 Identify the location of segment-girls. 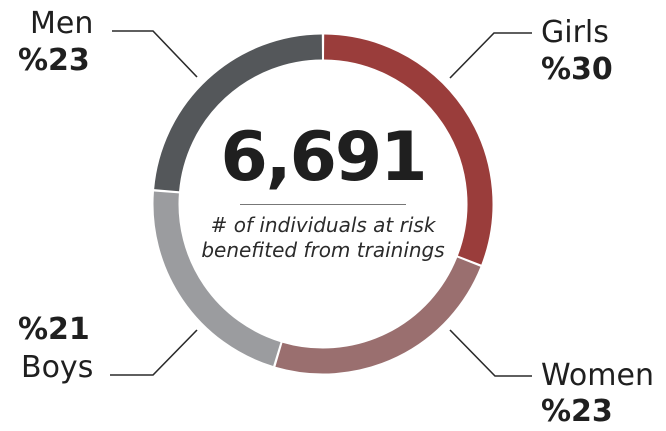
(408, 149).